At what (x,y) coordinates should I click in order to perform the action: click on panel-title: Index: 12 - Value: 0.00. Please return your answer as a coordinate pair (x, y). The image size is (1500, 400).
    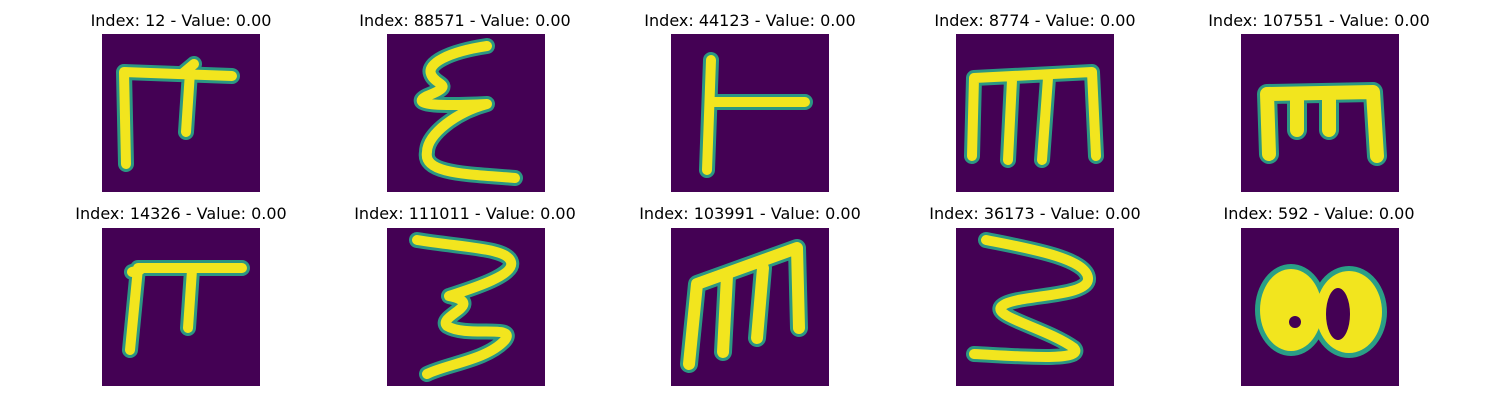
    Looking at the image, I should click on (181, 20).